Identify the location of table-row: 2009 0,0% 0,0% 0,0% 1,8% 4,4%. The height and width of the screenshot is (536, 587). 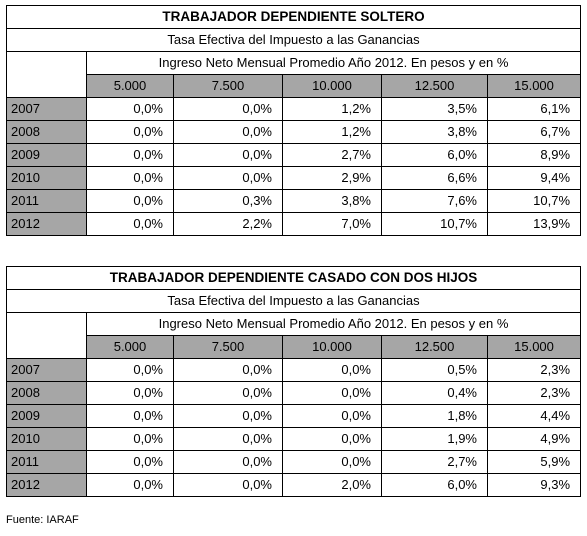
(294, 416).